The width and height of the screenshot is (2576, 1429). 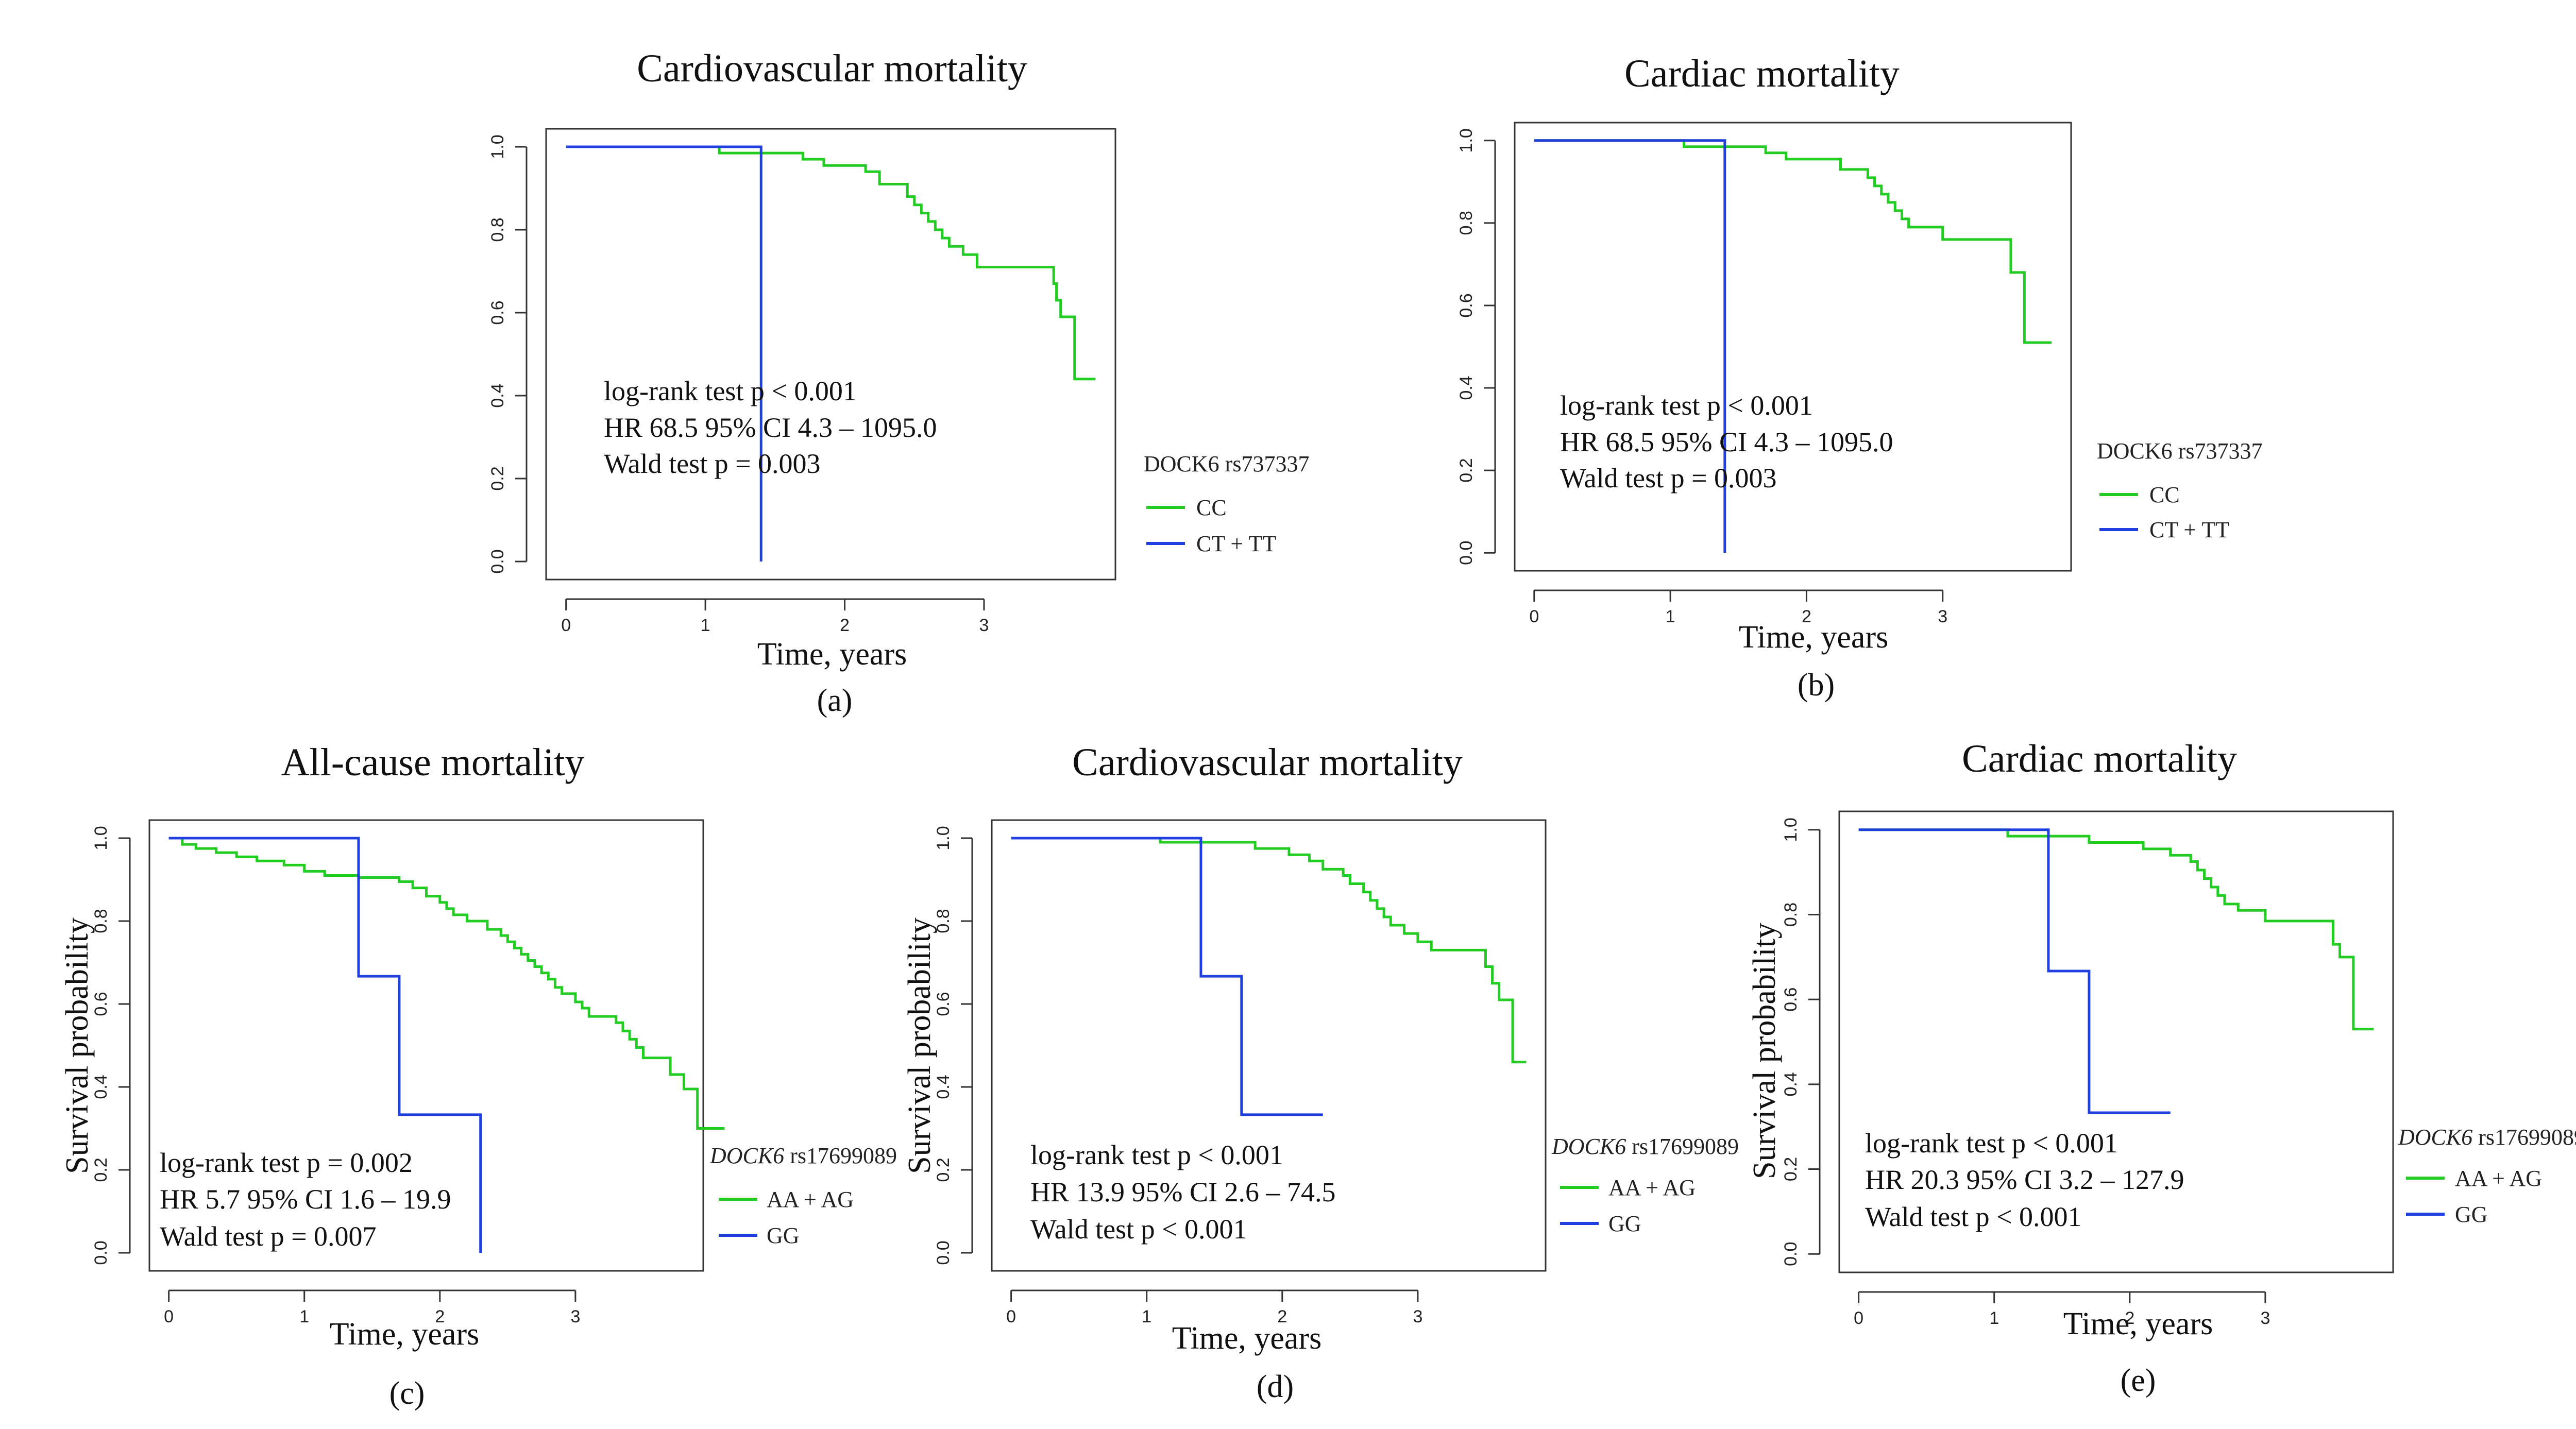 I want to click on panel-label: (c), so click(x=407, y=1394).